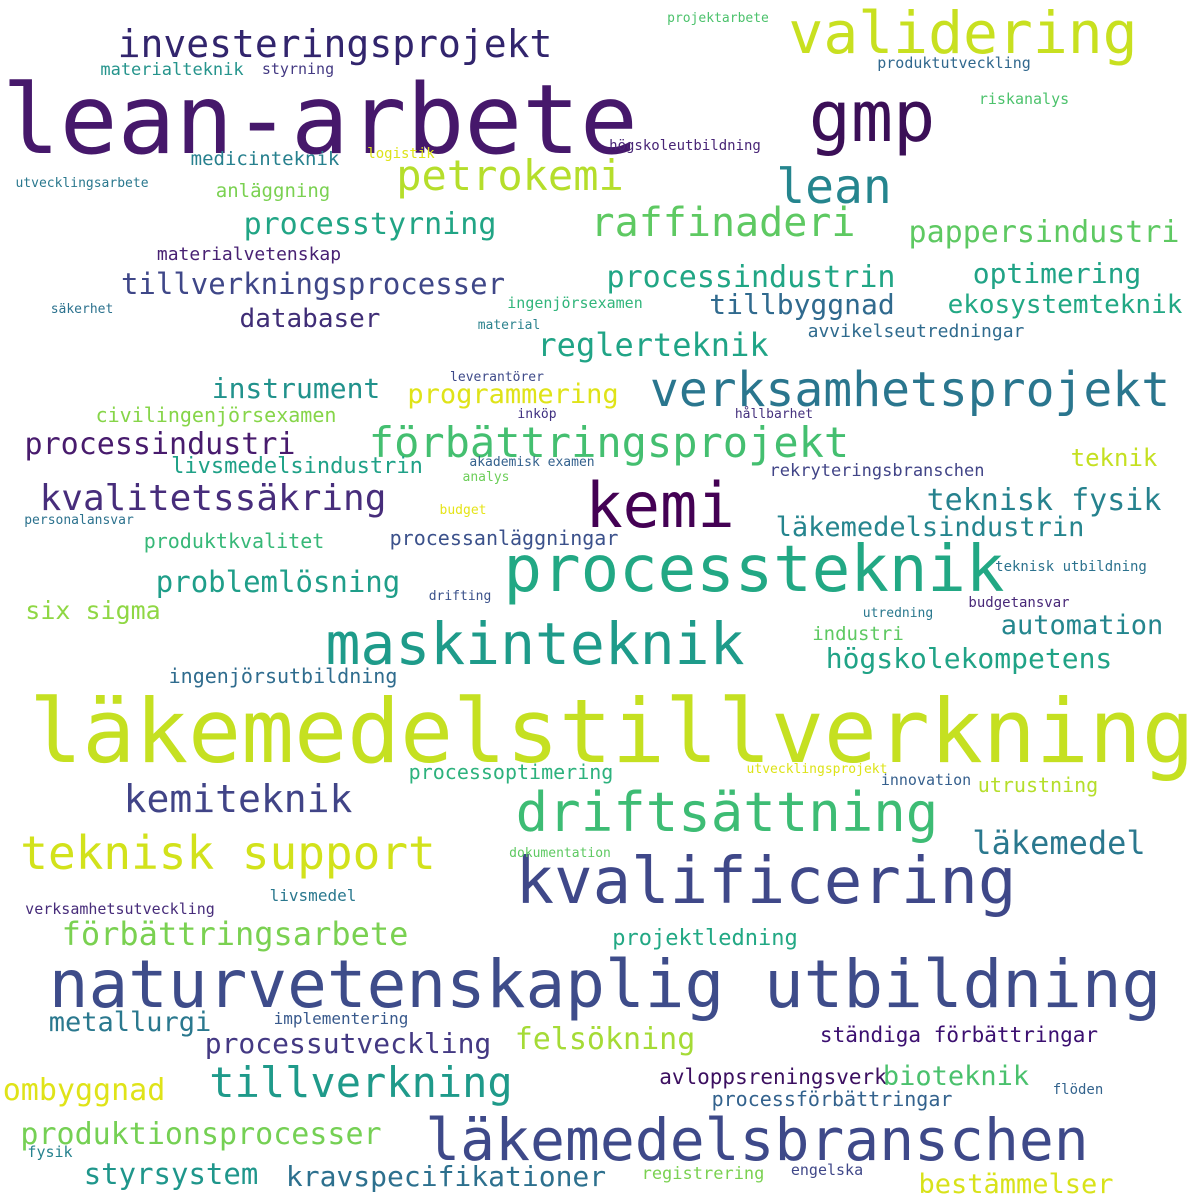 The image size is (1200, 1200). What do you see at coordinates (774, 414) in the screenshot?
I see `word-37: hållbarhet` at bounding box center [774, 414].